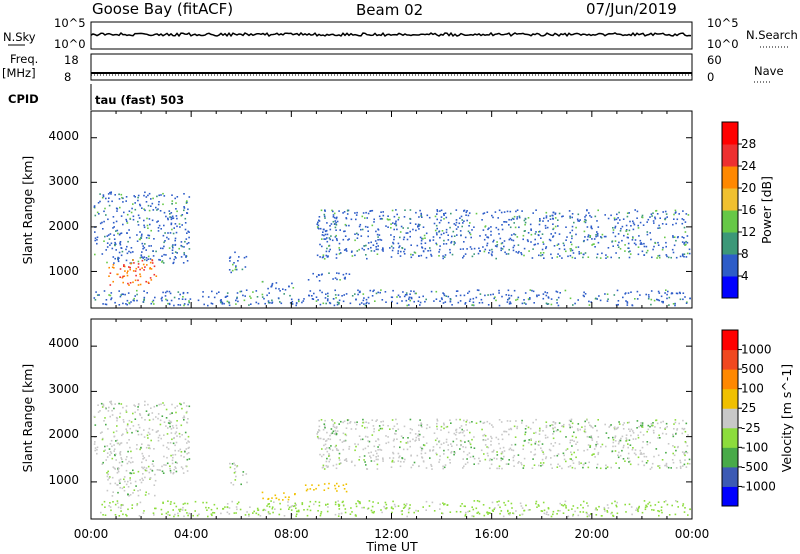 This screenshot has width=800, height=554. I want to click on colorbar-tick-label: 25, so click(748, 408).